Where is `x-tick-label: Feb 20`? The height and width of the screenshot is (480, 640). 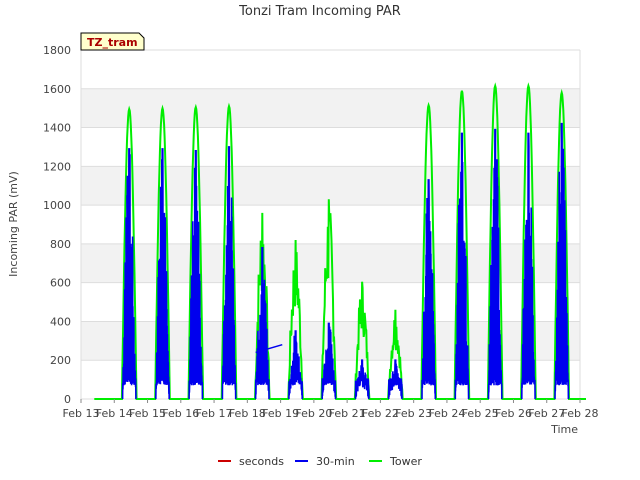
x-tick-label: Feb 20 is located at coordinates (313, 413).